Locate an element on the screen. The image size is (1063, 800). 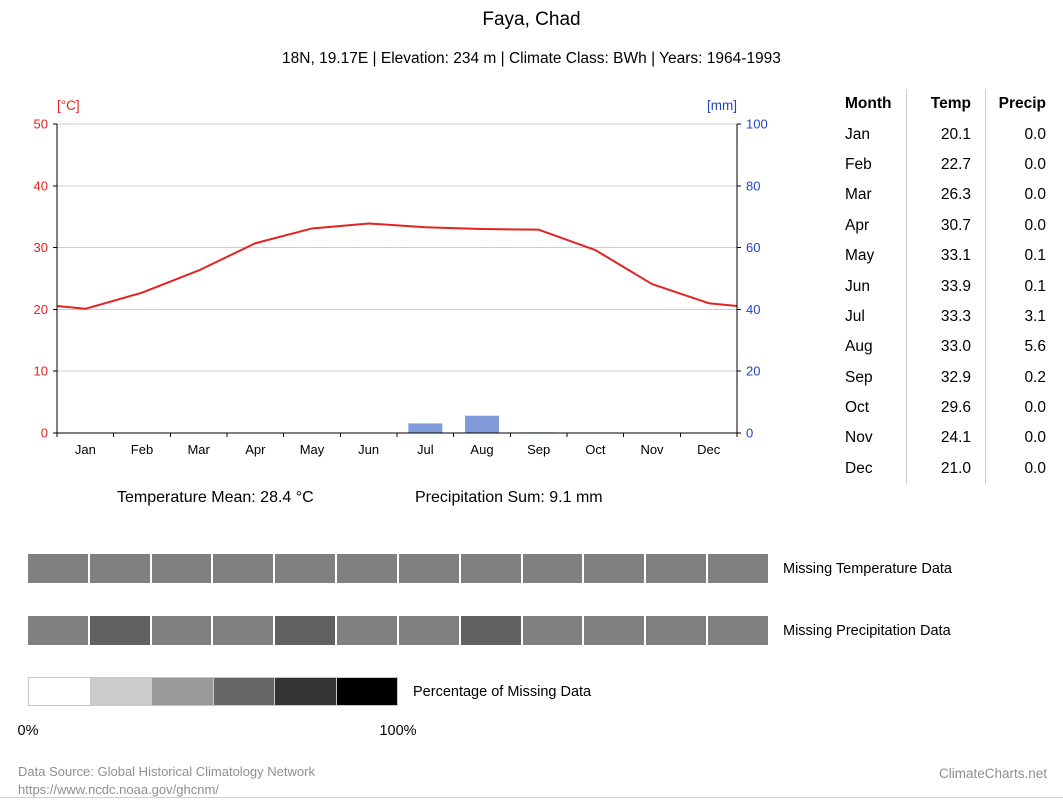
table-header-cell: Temp is located at coordinates (950, 104).